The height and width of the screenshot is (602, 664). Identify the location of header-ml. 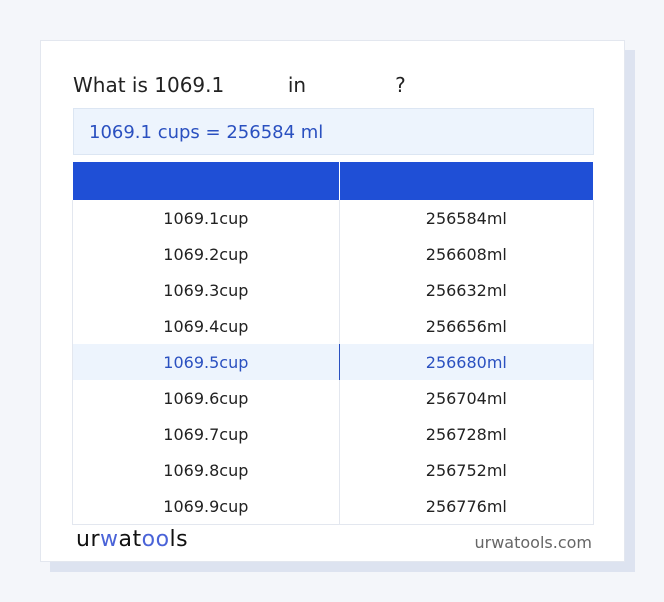
(467, 181).